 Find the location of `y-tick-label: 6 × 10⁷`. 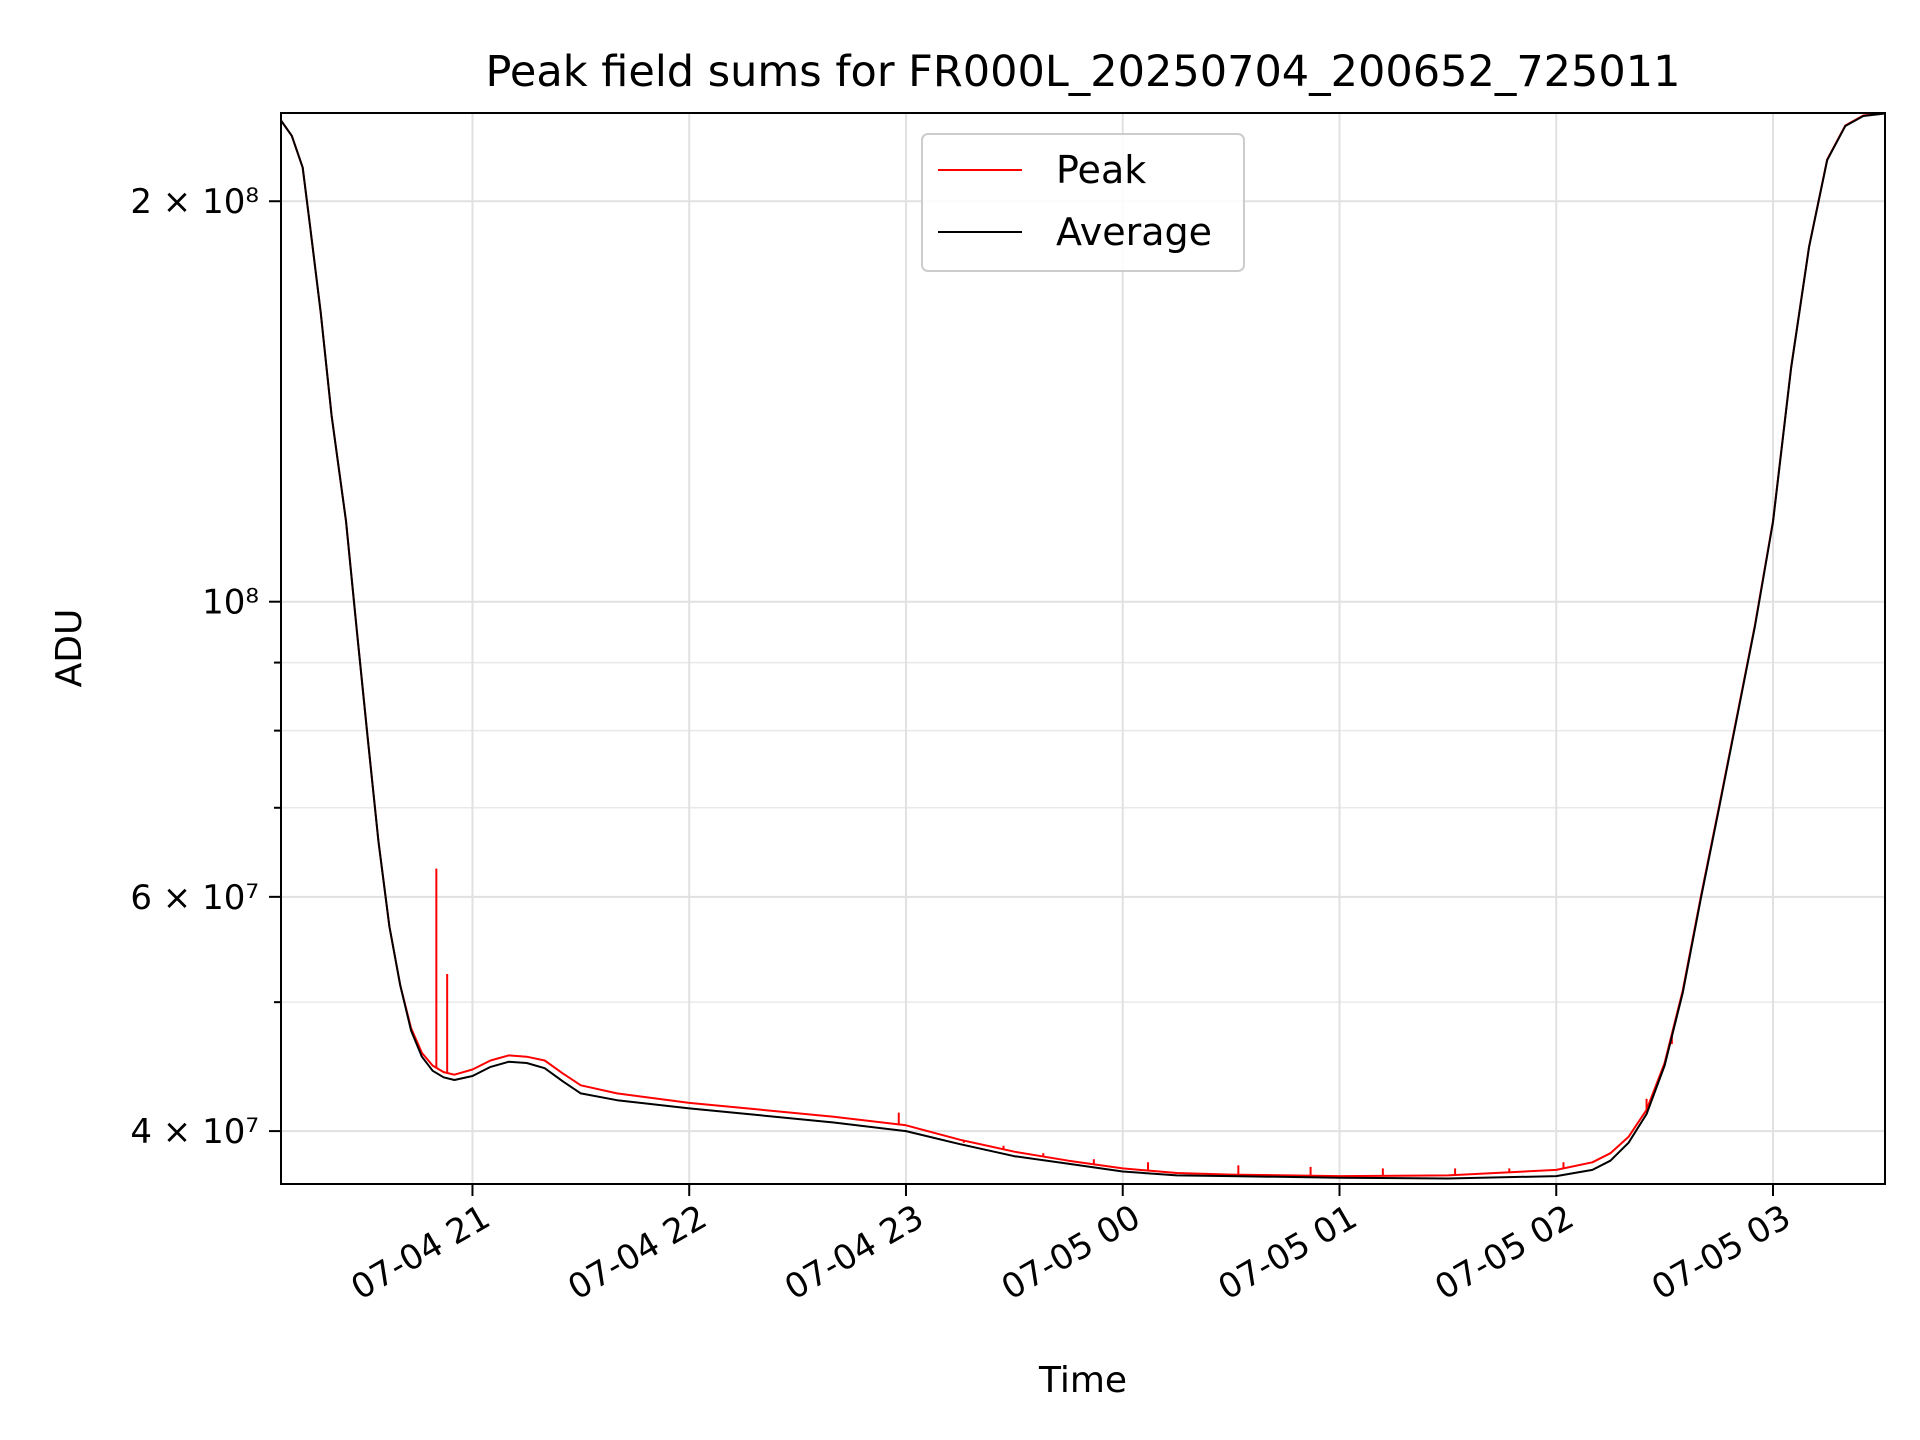

y-tick-label: 6 × 10⁷ is located at coordinates (194, 898).